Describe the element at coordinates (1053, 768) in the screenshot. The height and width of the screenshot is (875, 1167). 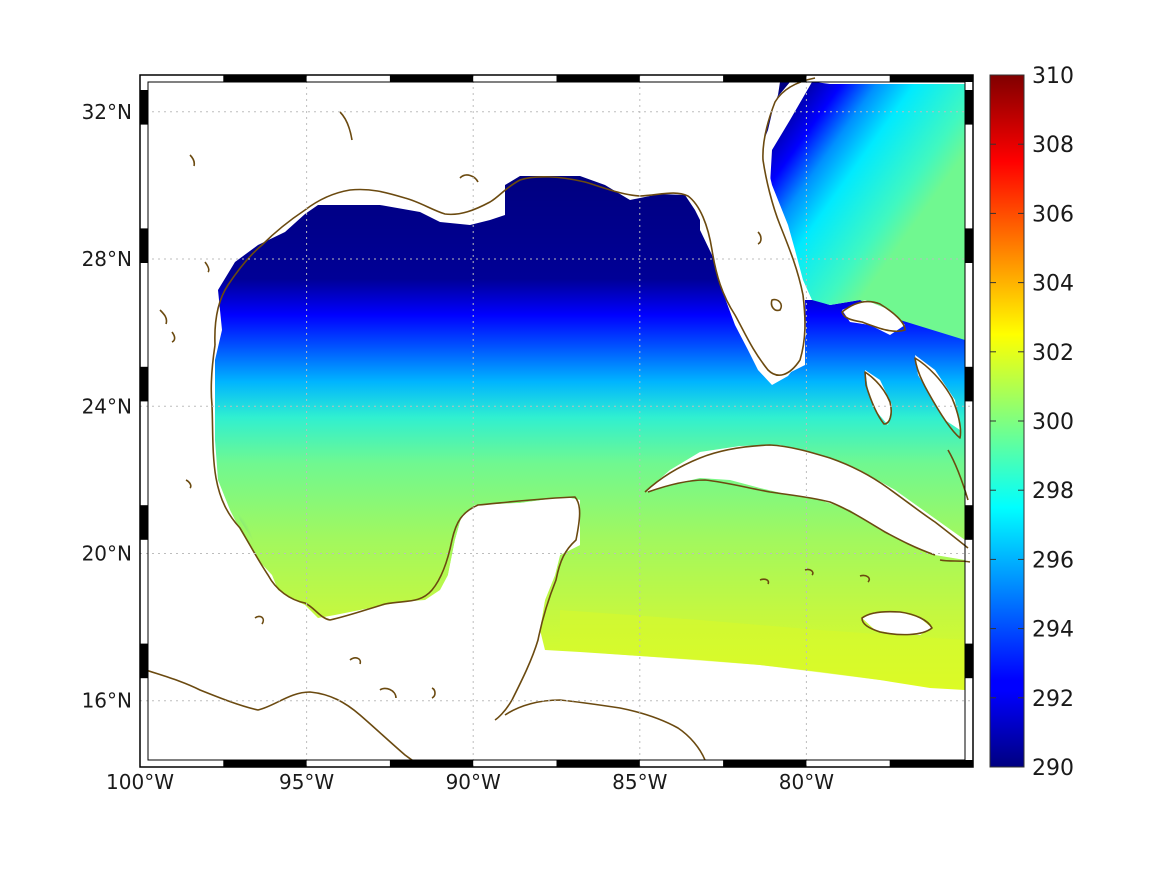
I see `colorbar-tick-label: 290` at that location.